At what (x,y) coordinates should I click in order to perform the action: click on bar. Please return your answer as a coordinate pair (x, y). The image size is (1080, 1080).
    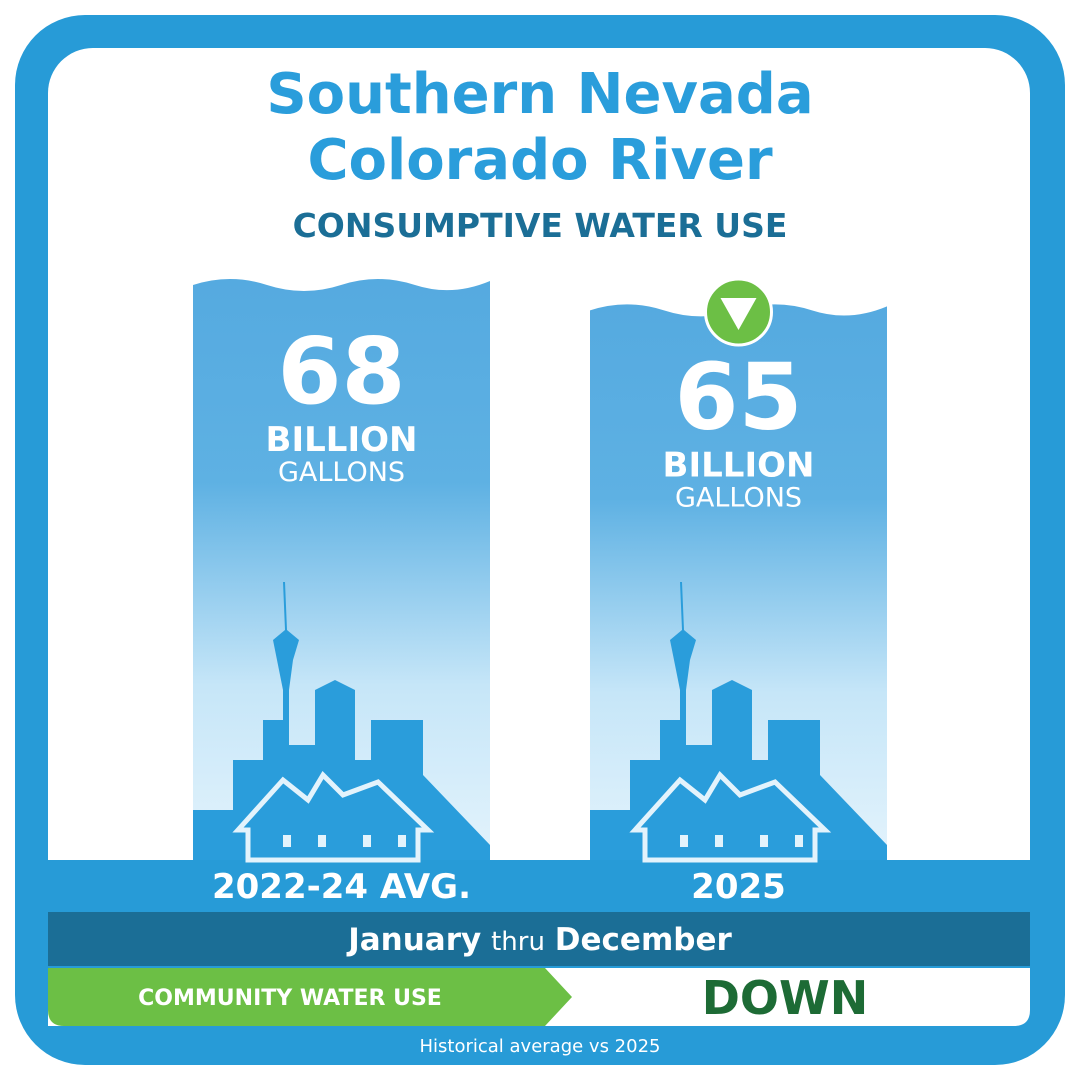
    Looking at the image, I should click on (341, 569).